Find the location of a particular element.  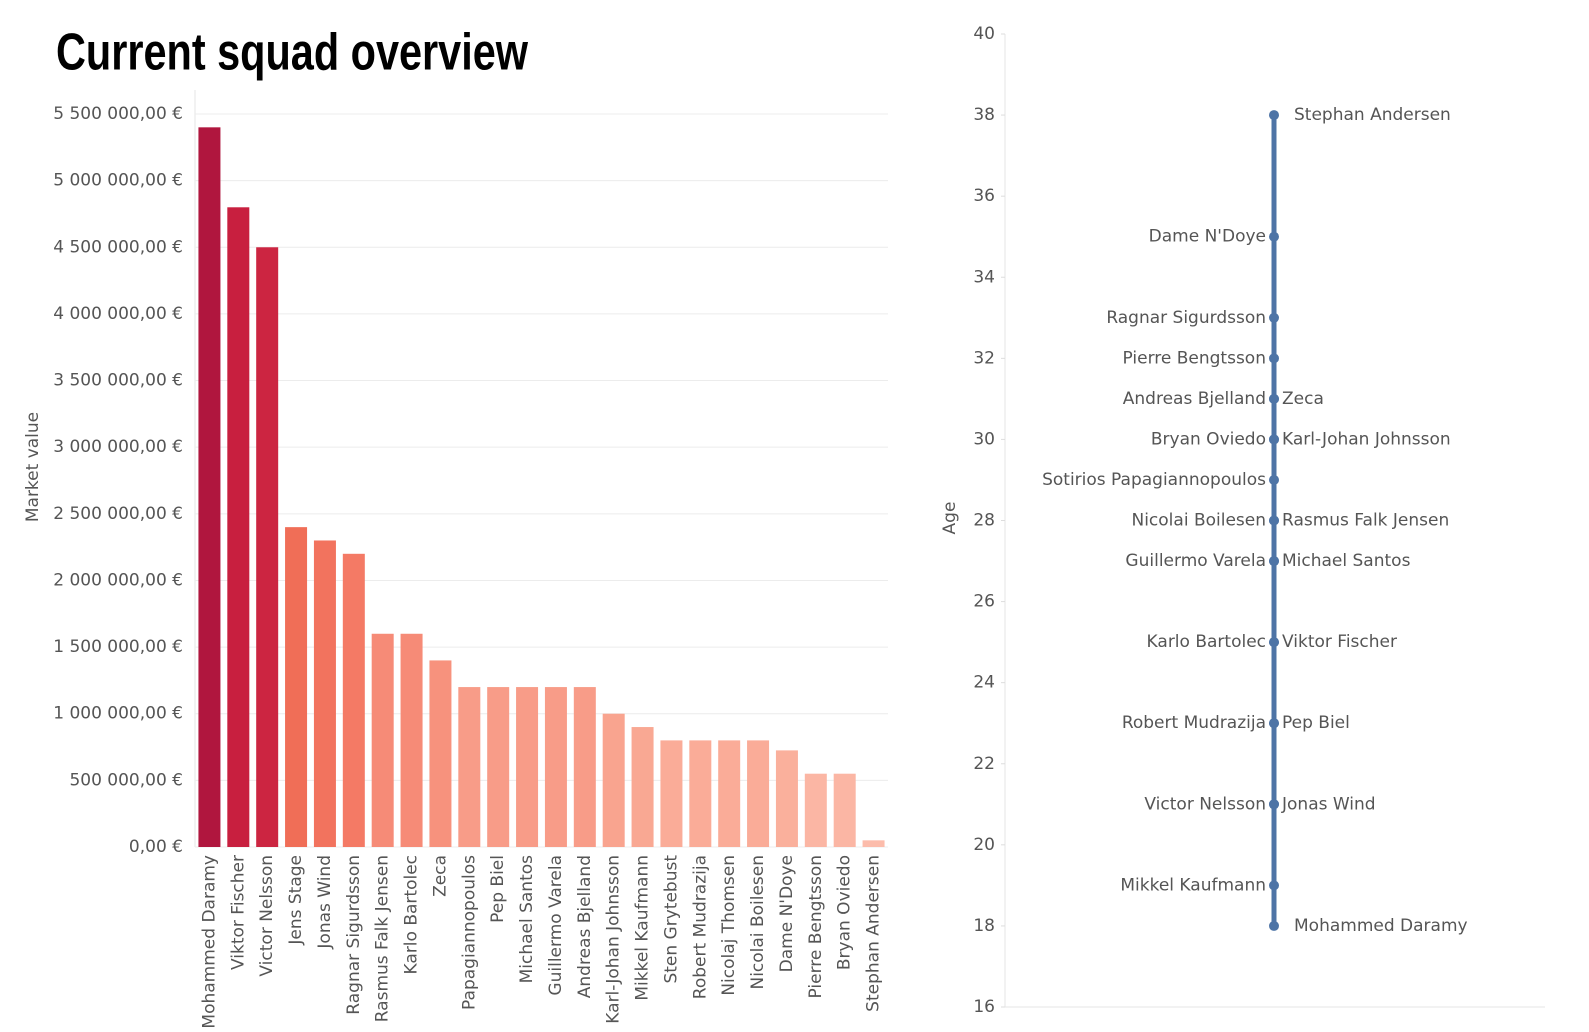

point-label: Victor Nelsson is located at coordinates (1205, 804).